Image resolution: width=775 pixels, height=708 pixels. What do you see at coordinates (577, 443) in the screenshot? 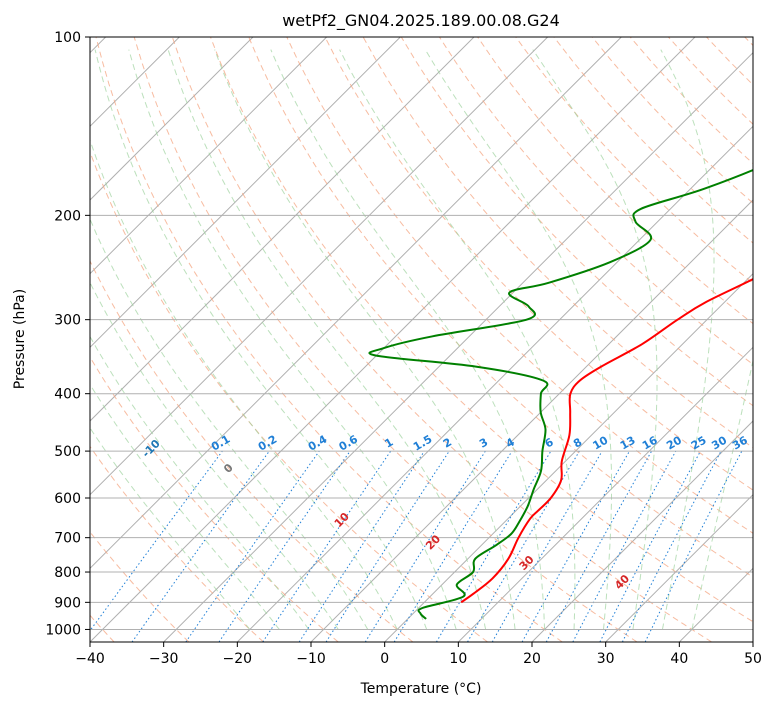
I see `mixing-ratio-label: 8` at bounding box center [577, 443].